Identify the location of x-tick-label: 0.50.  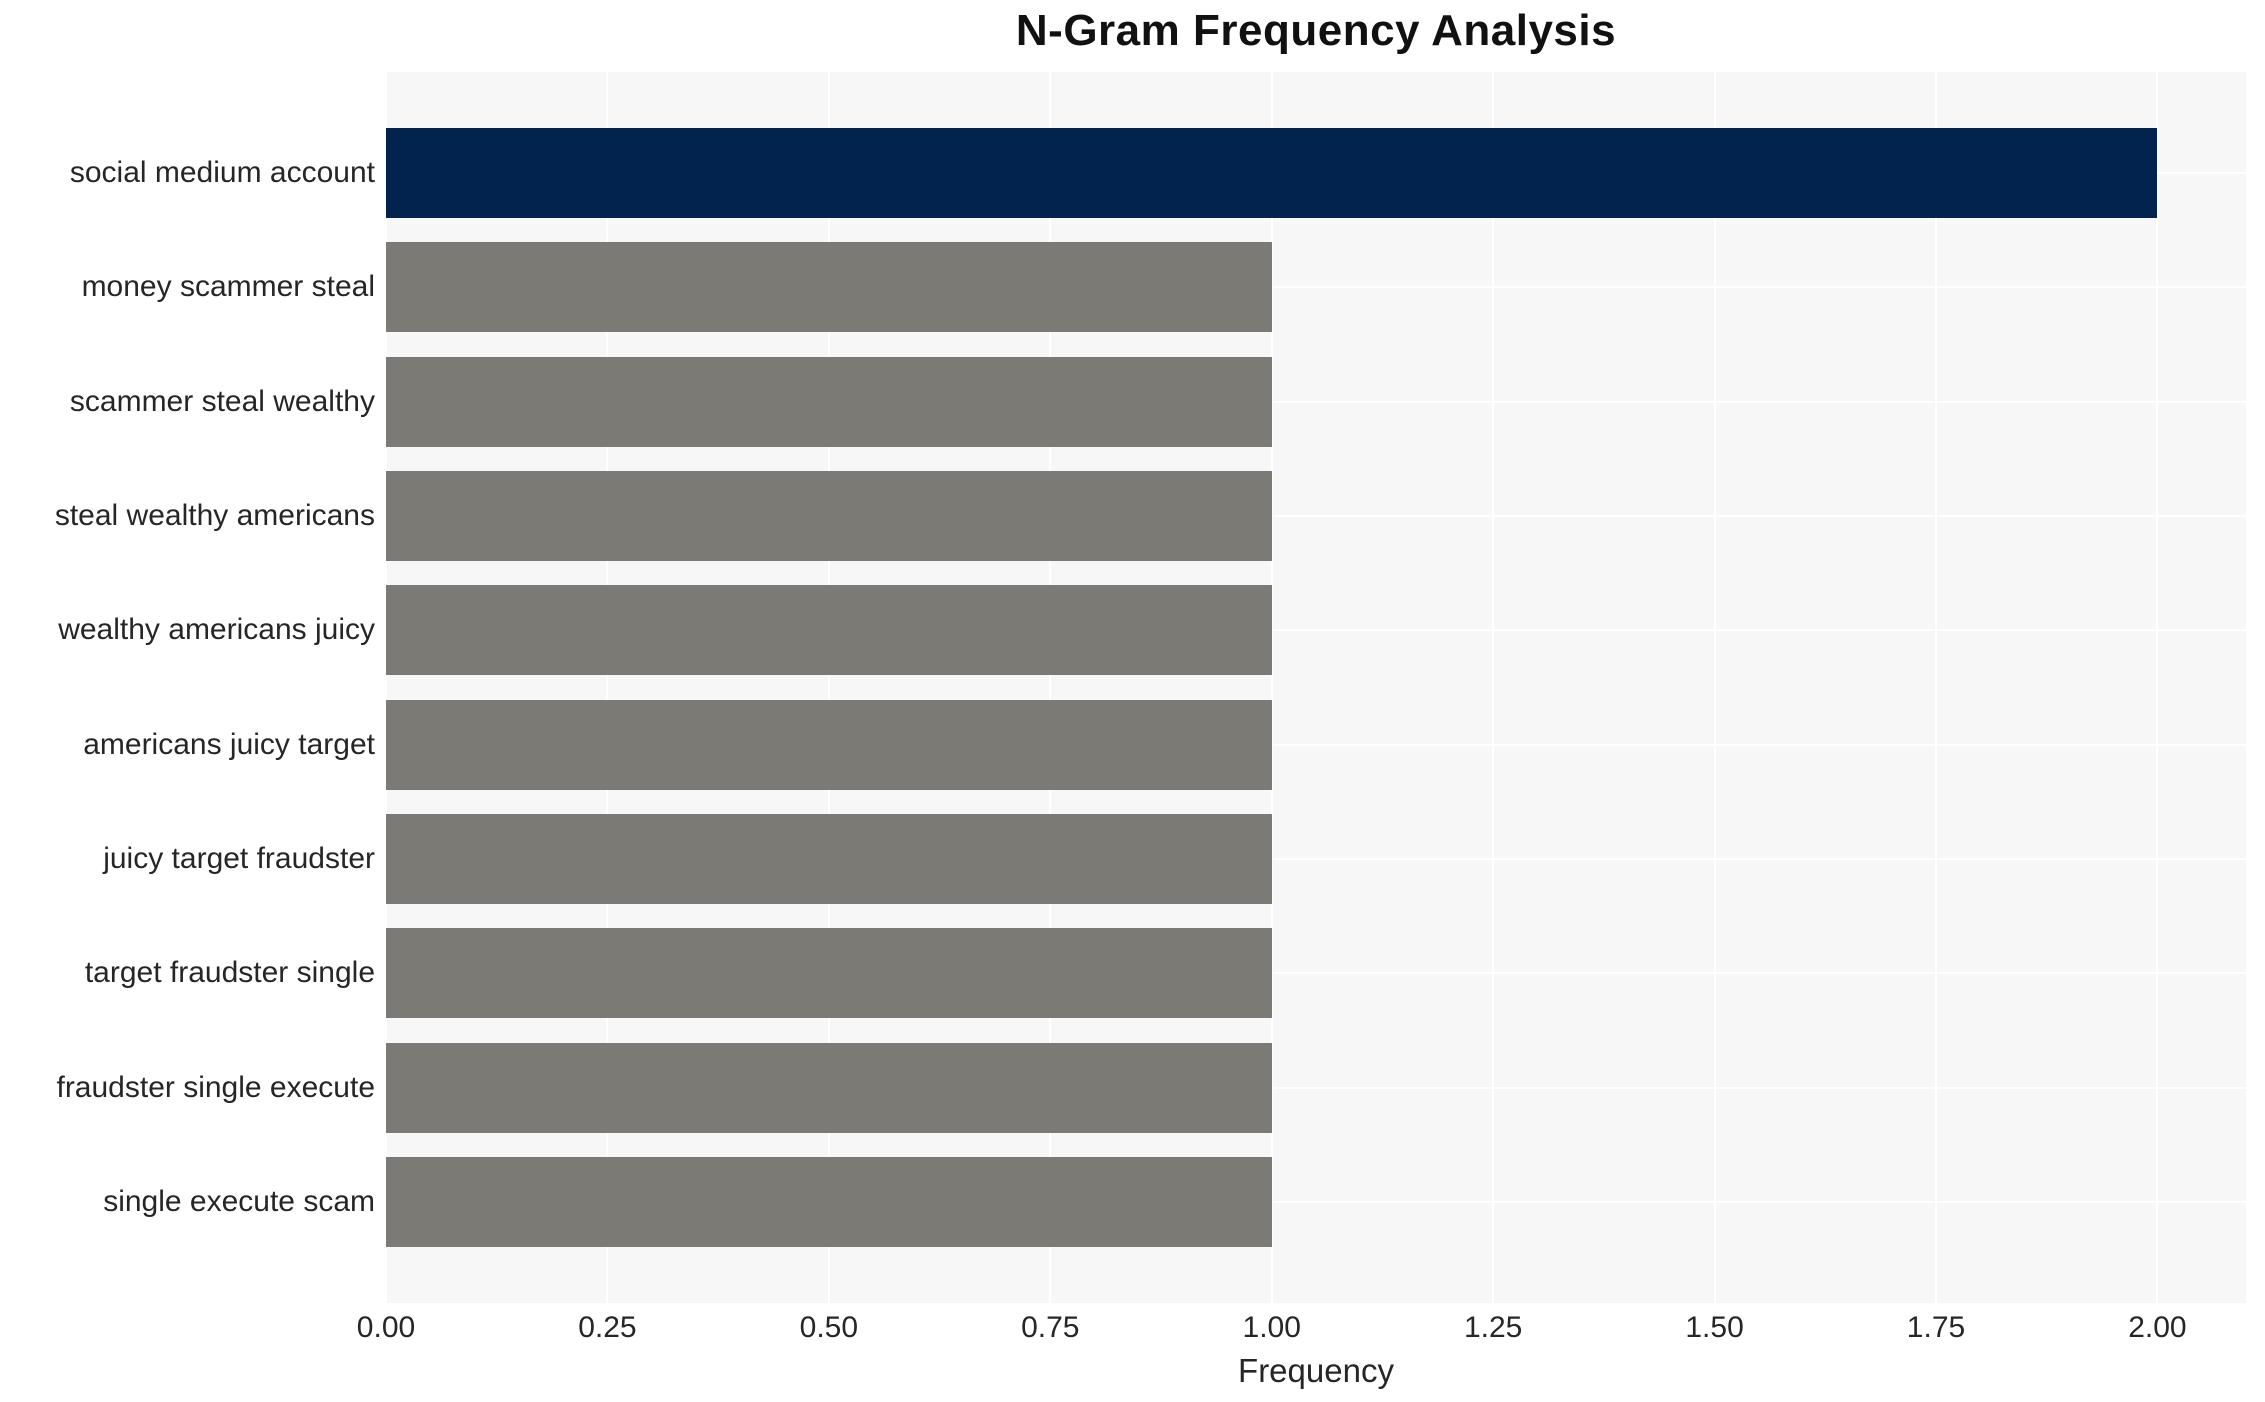
(829, 1327).